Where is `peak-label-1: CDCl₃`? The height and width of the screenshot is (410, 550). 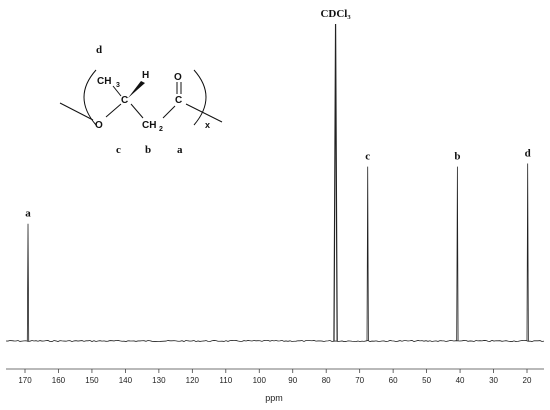
peak-label-1: CDCl₃ is located at coordinates (335, 14).